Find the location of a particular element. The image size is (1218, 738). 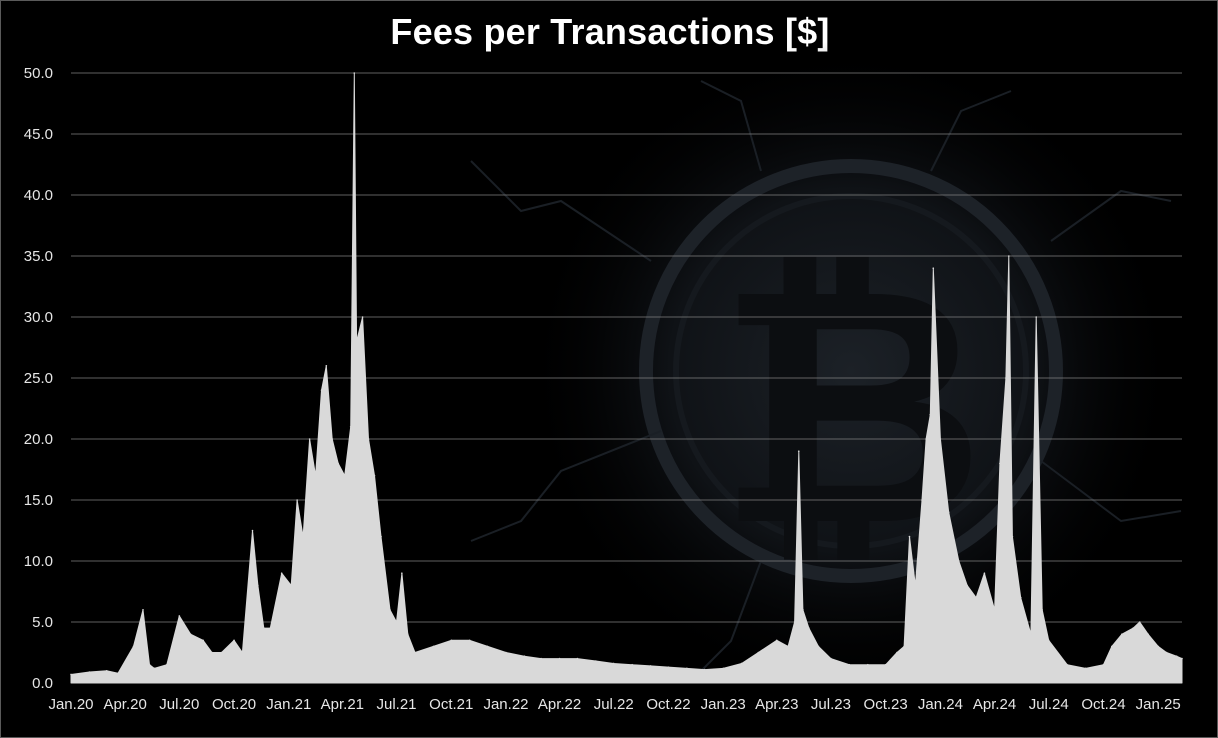

x-tick-label: Jan.20 is located at coordinates (70, 704).